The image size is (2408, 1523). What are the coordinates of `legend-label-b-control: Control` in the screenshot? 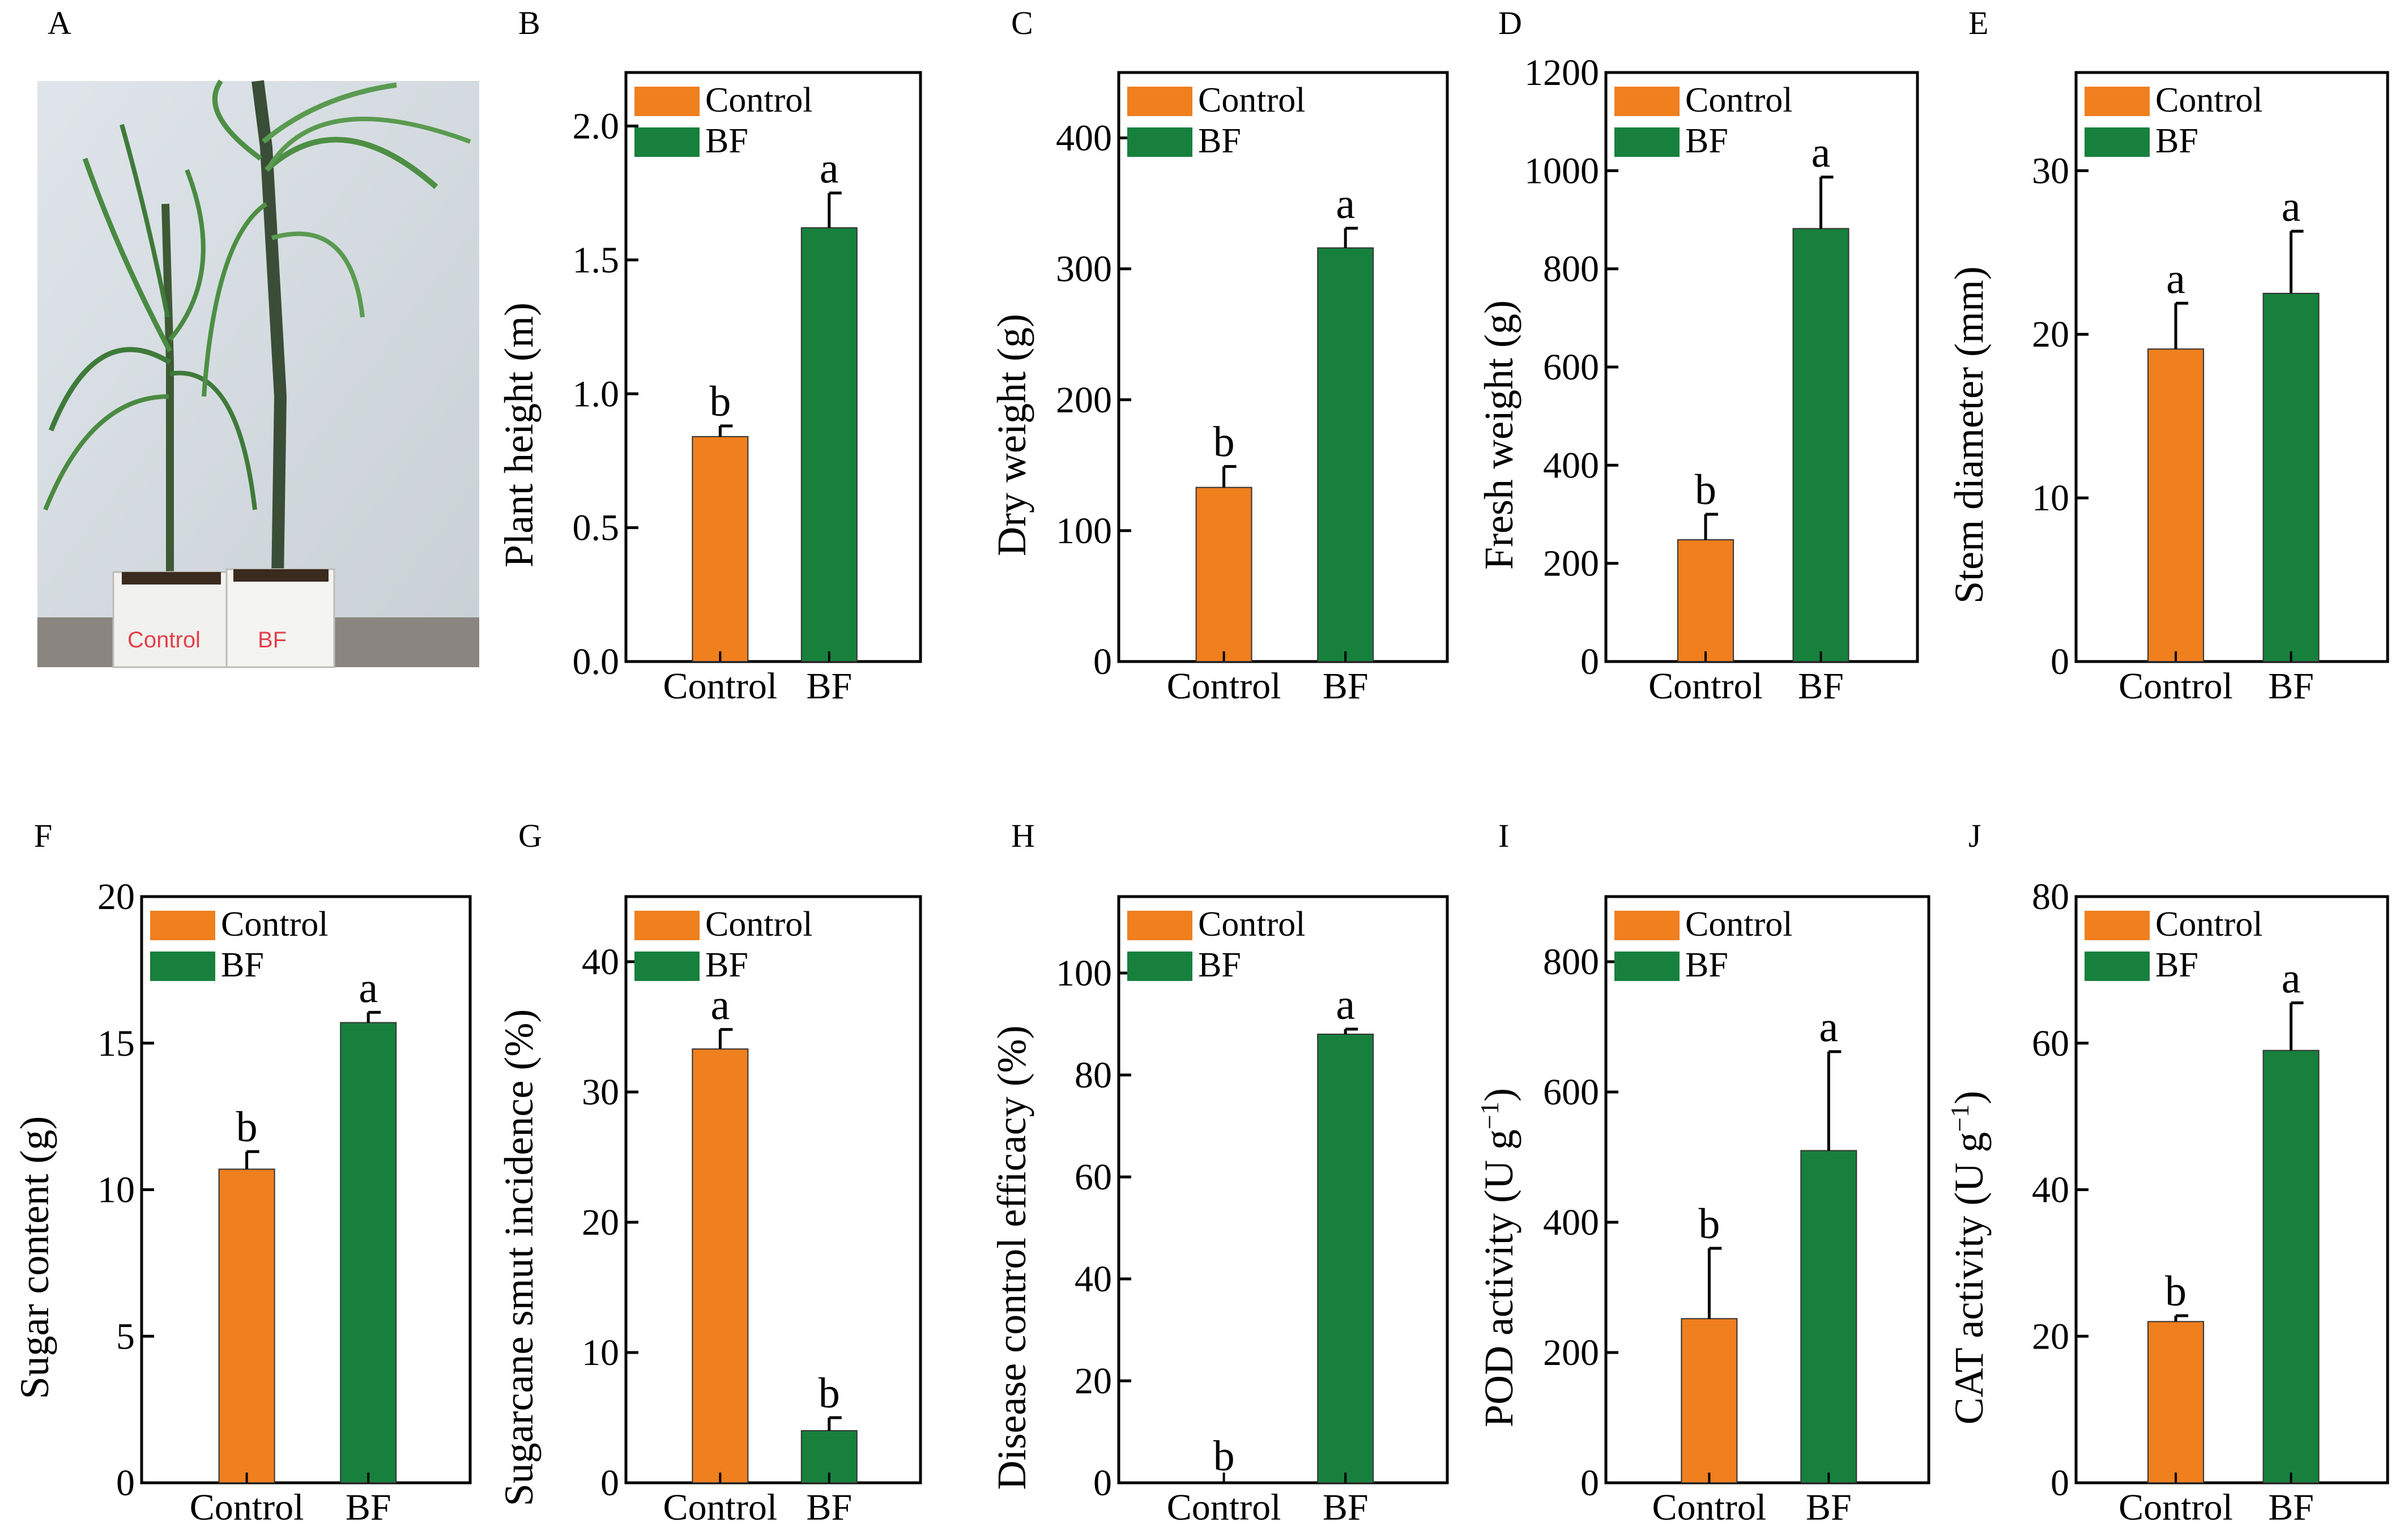 It's located at (758, 100).